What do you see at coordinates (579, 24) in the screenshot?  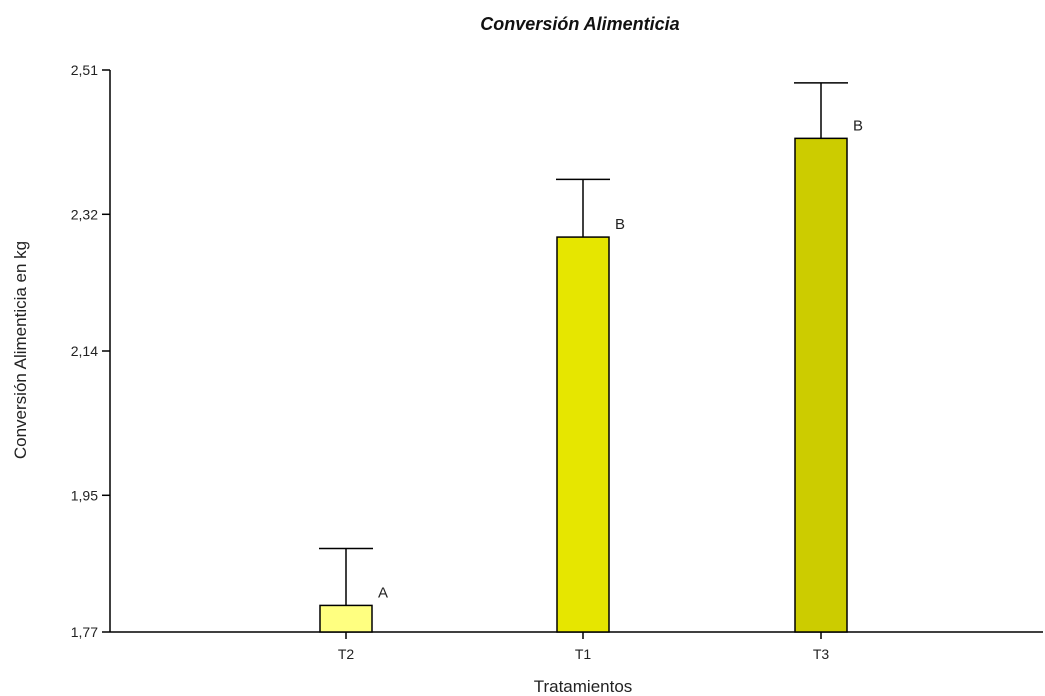 I see `chart-title: Conversión Alimenticia` at bounding box center [579, 24].